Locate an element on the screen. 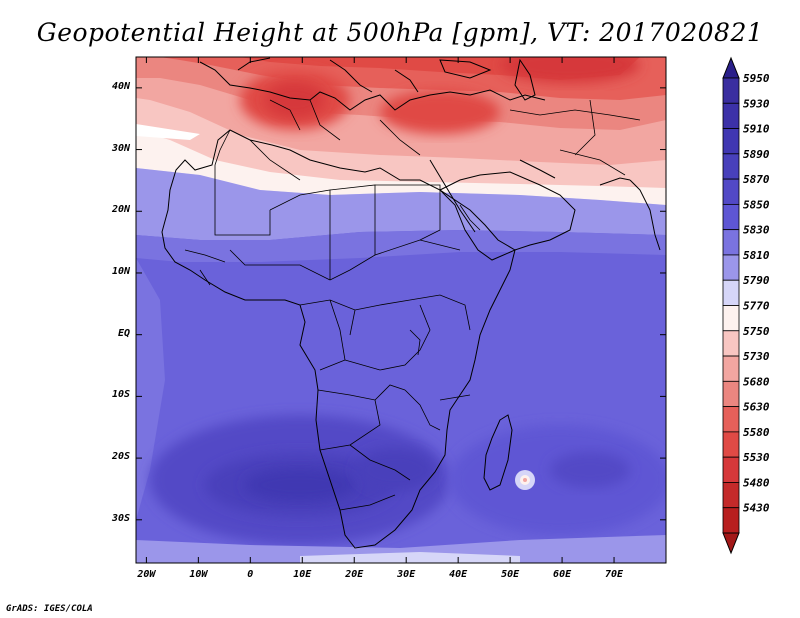 This screenshot has width=800, height=618. lat-tick-label: 10N is located at coordinates (120, 271).